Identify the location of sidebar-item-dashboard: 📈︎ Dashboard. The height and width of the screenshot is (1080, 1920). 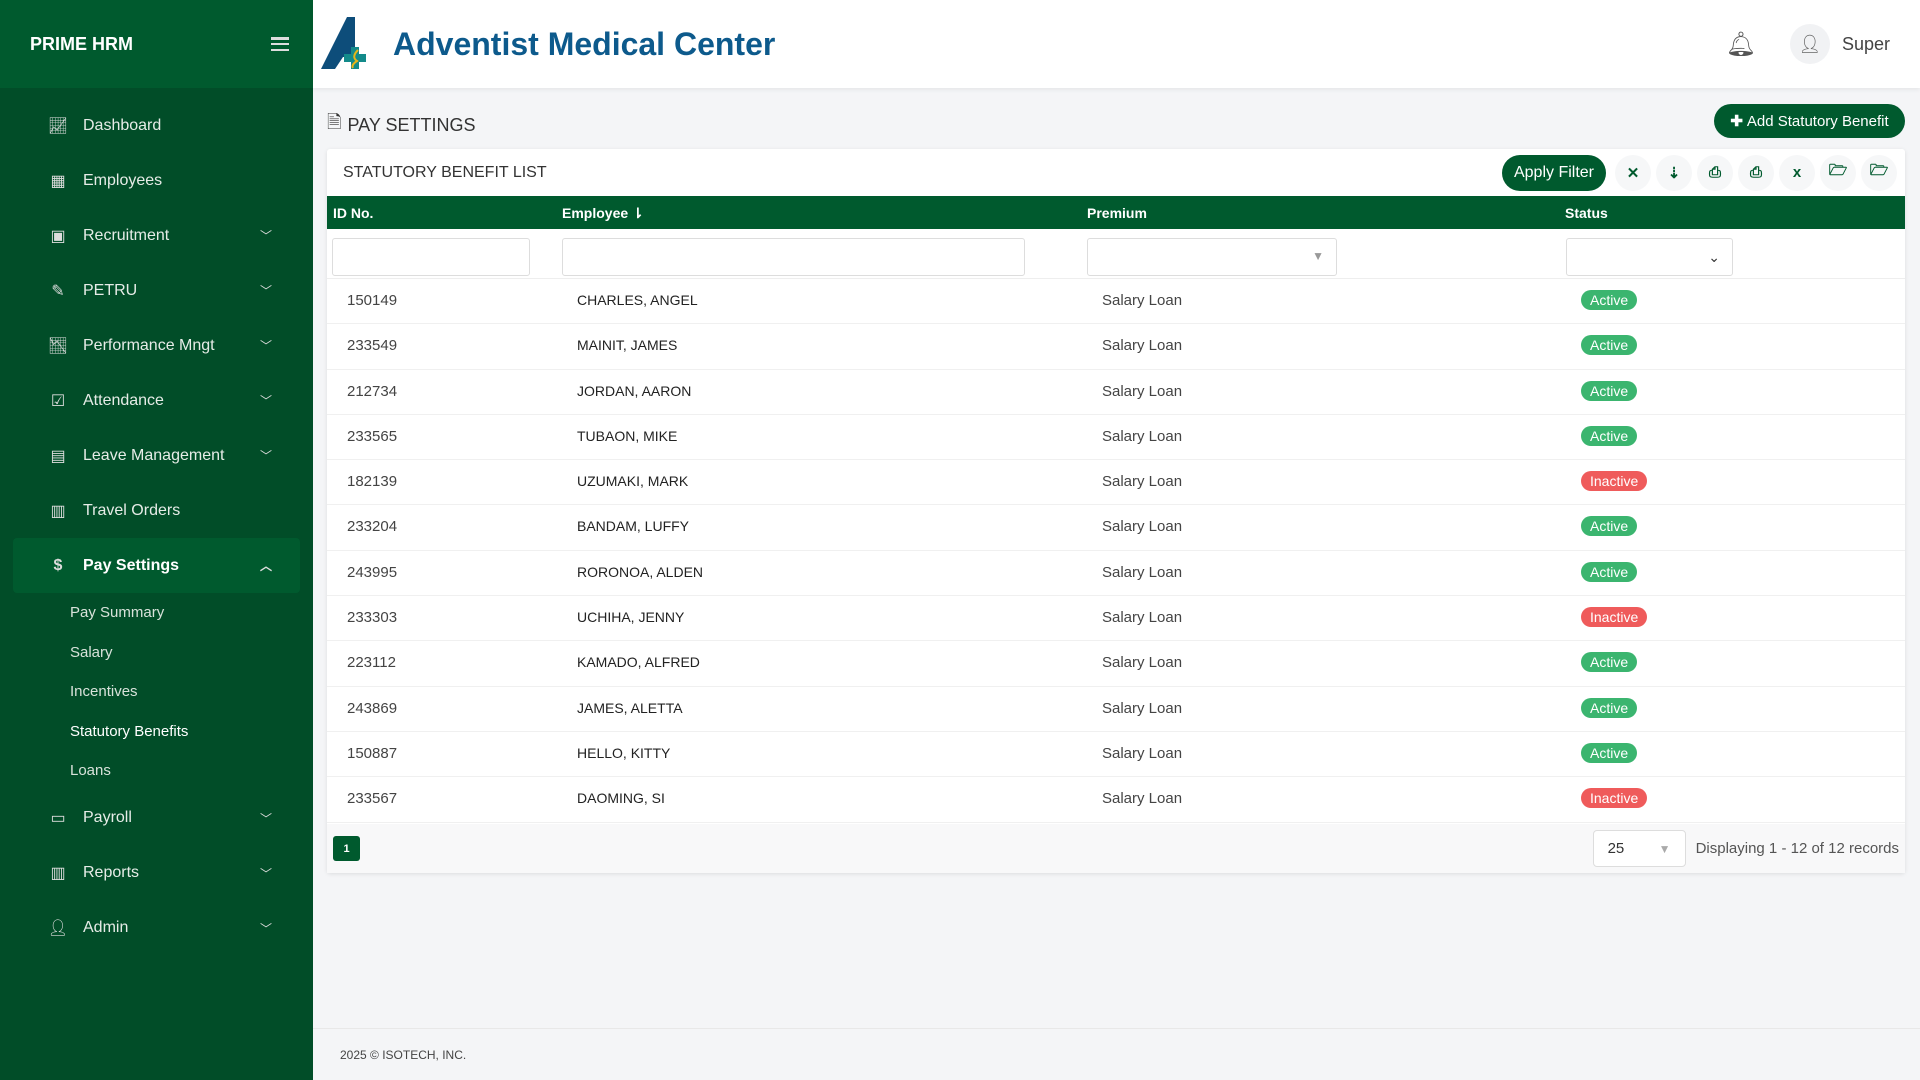
(156, 125).